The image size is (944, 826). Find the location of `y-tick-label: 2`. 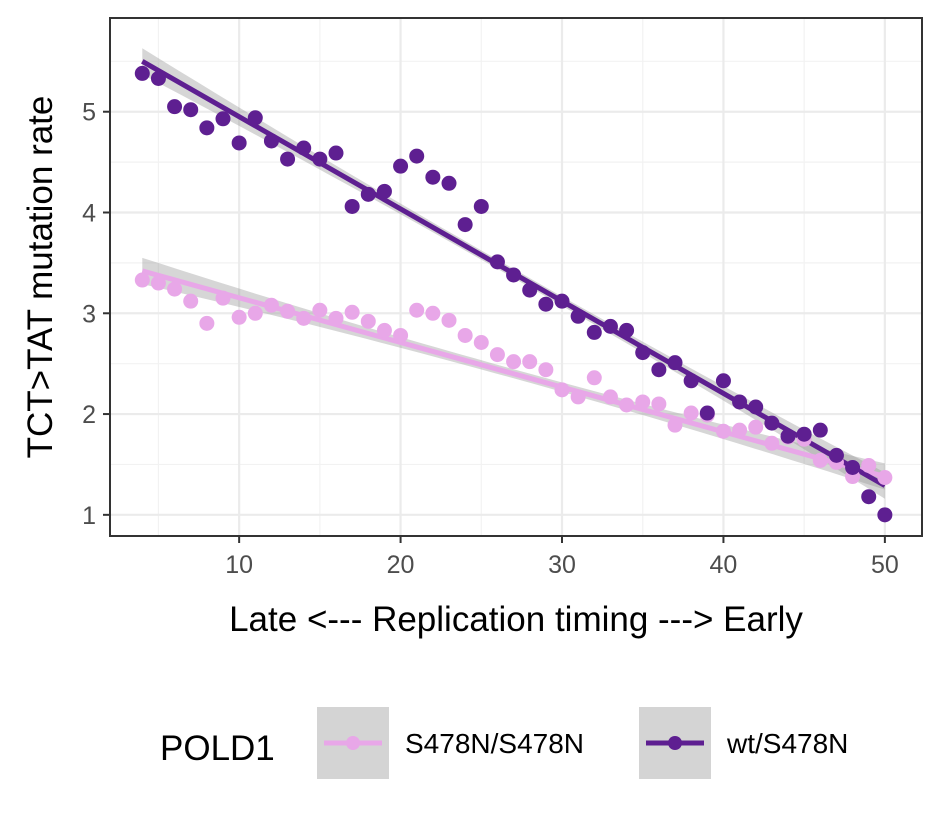

y-tick-label: 2 is located at coordinates (89, 415).